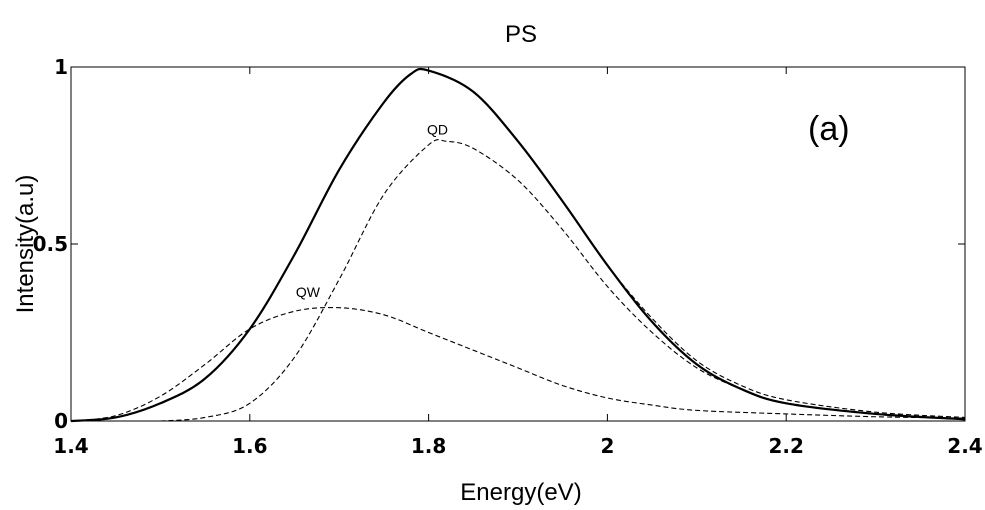 The width and height of the screenshot is (985, 510). Describe the element at coordinates (61, 67) in the screenshot. I see `y-tick-label: 1` at that location.